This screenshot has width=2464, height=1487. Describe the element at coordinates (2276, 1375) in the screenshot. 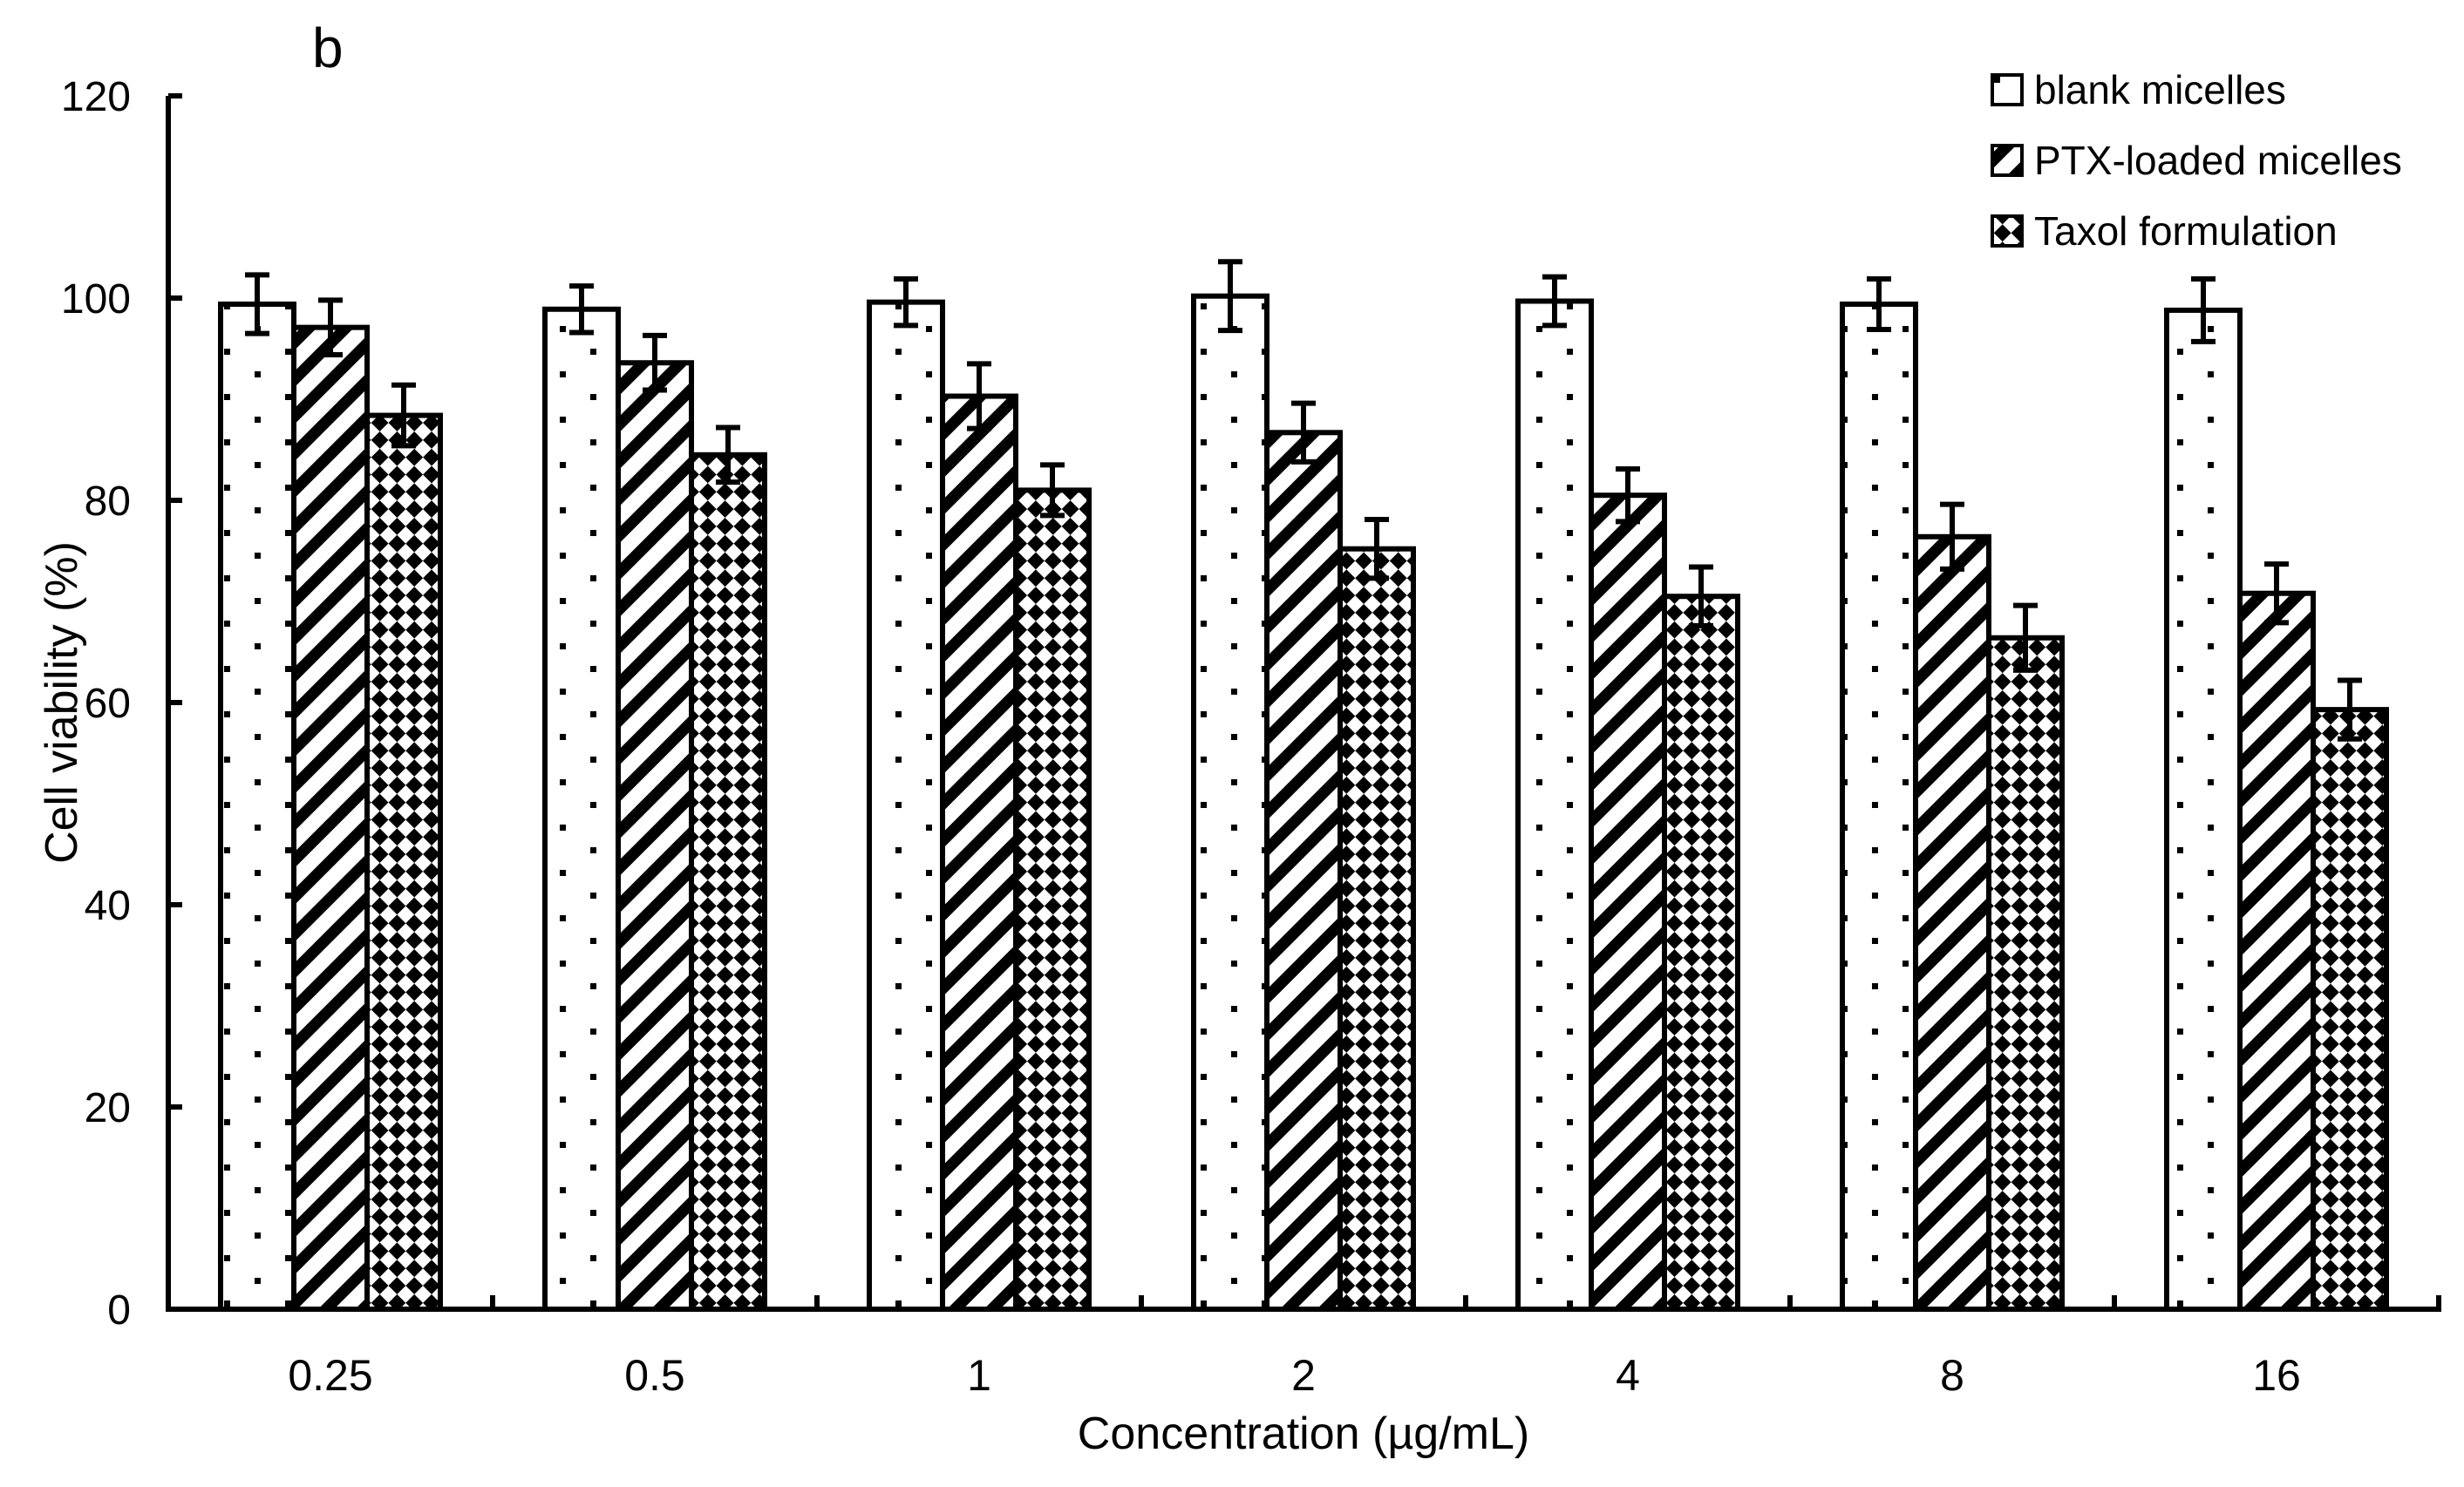

I see `x-category-label-16: 16` at that location.